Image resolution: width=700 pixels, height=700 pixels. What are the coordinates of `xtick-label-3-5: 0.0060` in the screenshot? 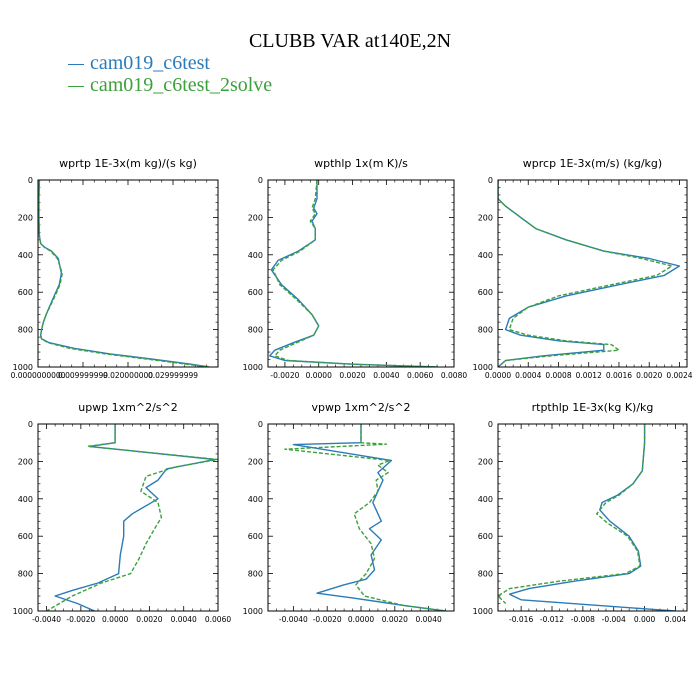 It's located at (218, 619).